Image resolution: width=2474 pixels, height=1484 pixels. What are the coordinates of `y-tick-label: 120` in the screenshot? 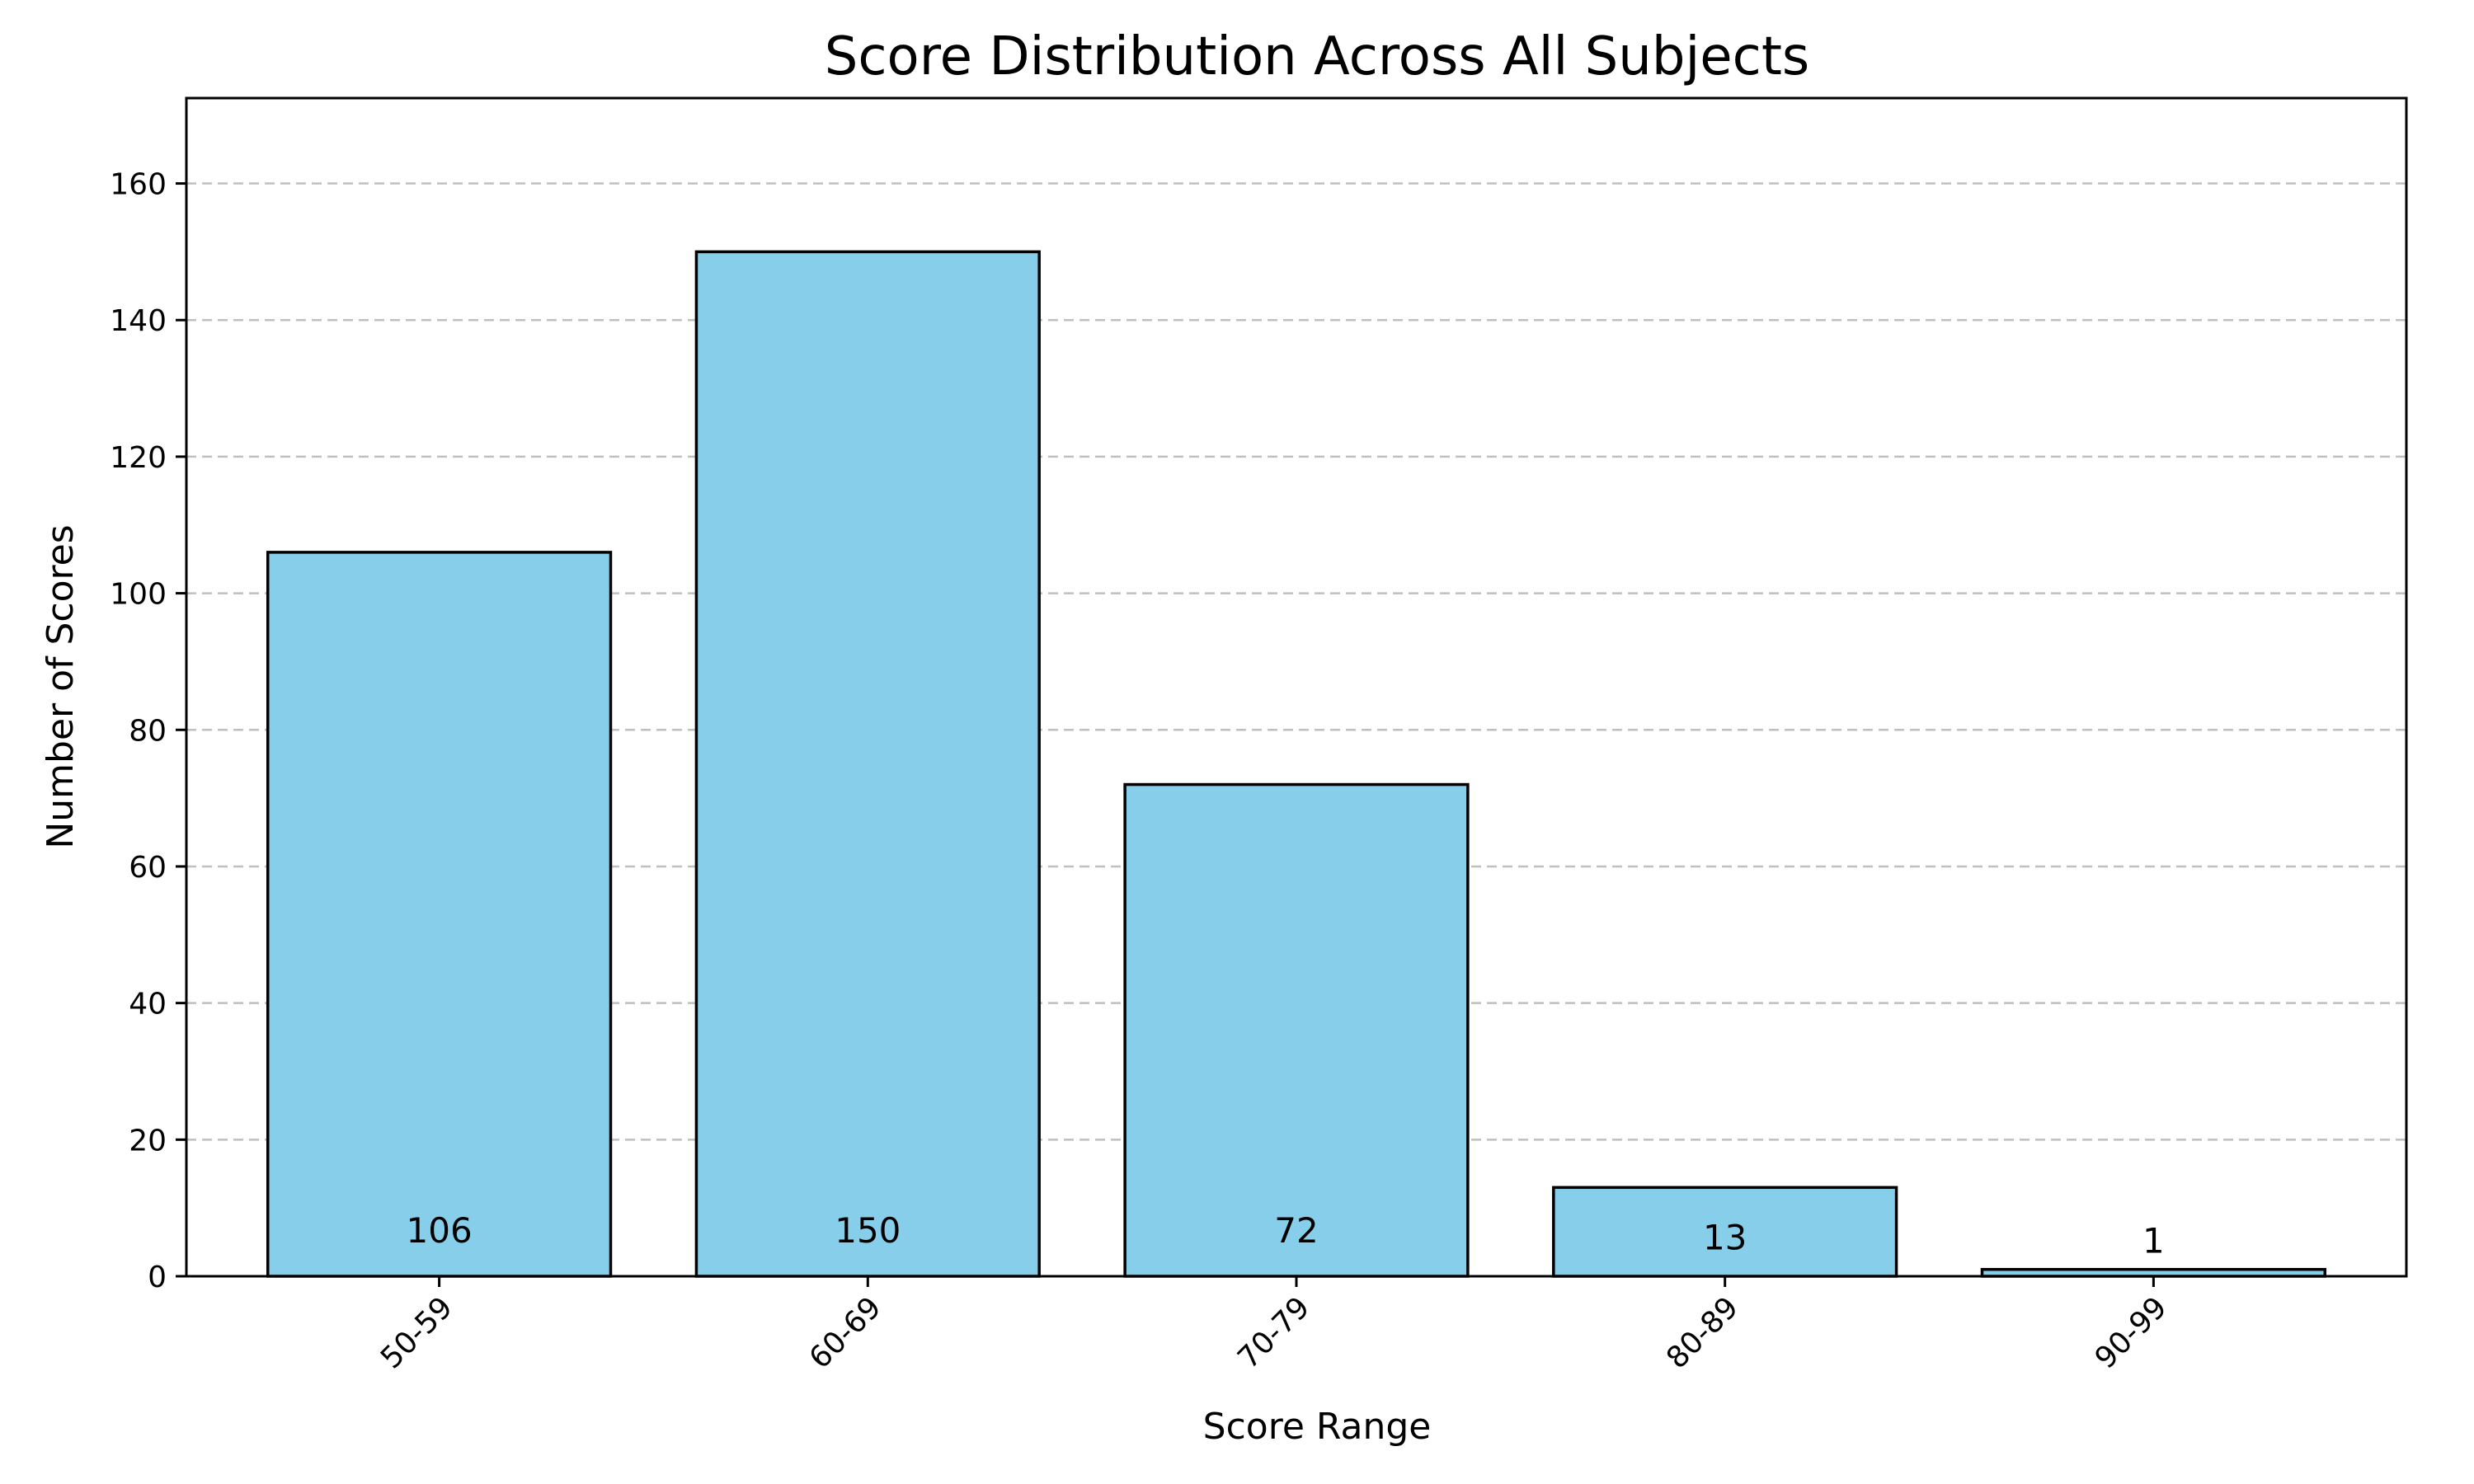 It's located at (138, 458).